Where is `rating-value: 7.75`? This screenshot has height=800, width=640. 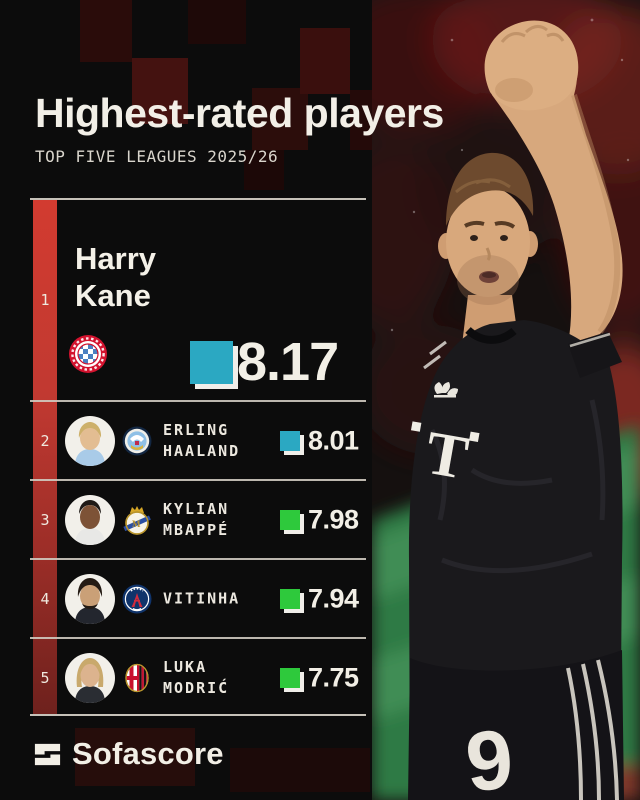 rating-value: 7.75 is located at coordinates (333, 677).